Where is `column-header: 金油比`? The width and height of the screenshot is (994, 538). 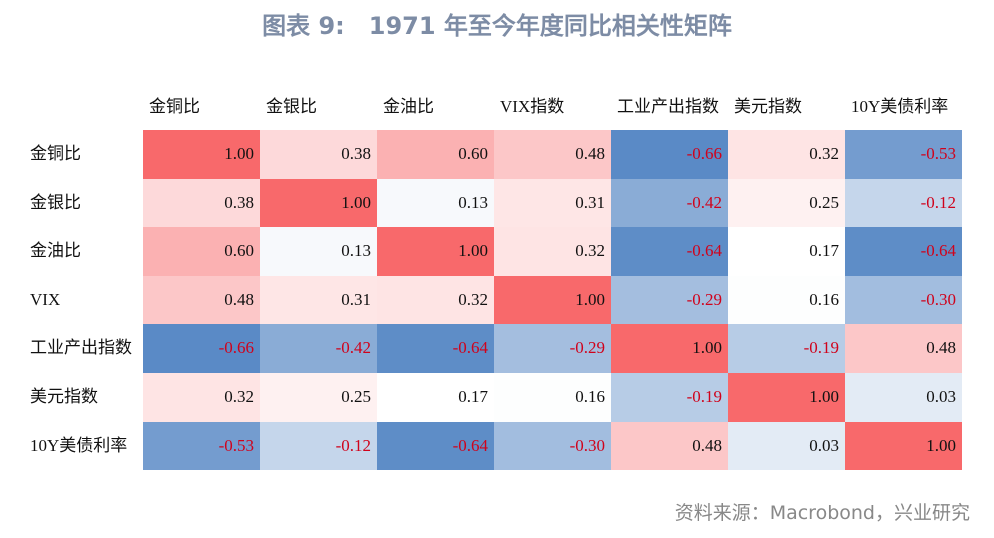 column-header: 金油比 is located at coordinates (408, 106).